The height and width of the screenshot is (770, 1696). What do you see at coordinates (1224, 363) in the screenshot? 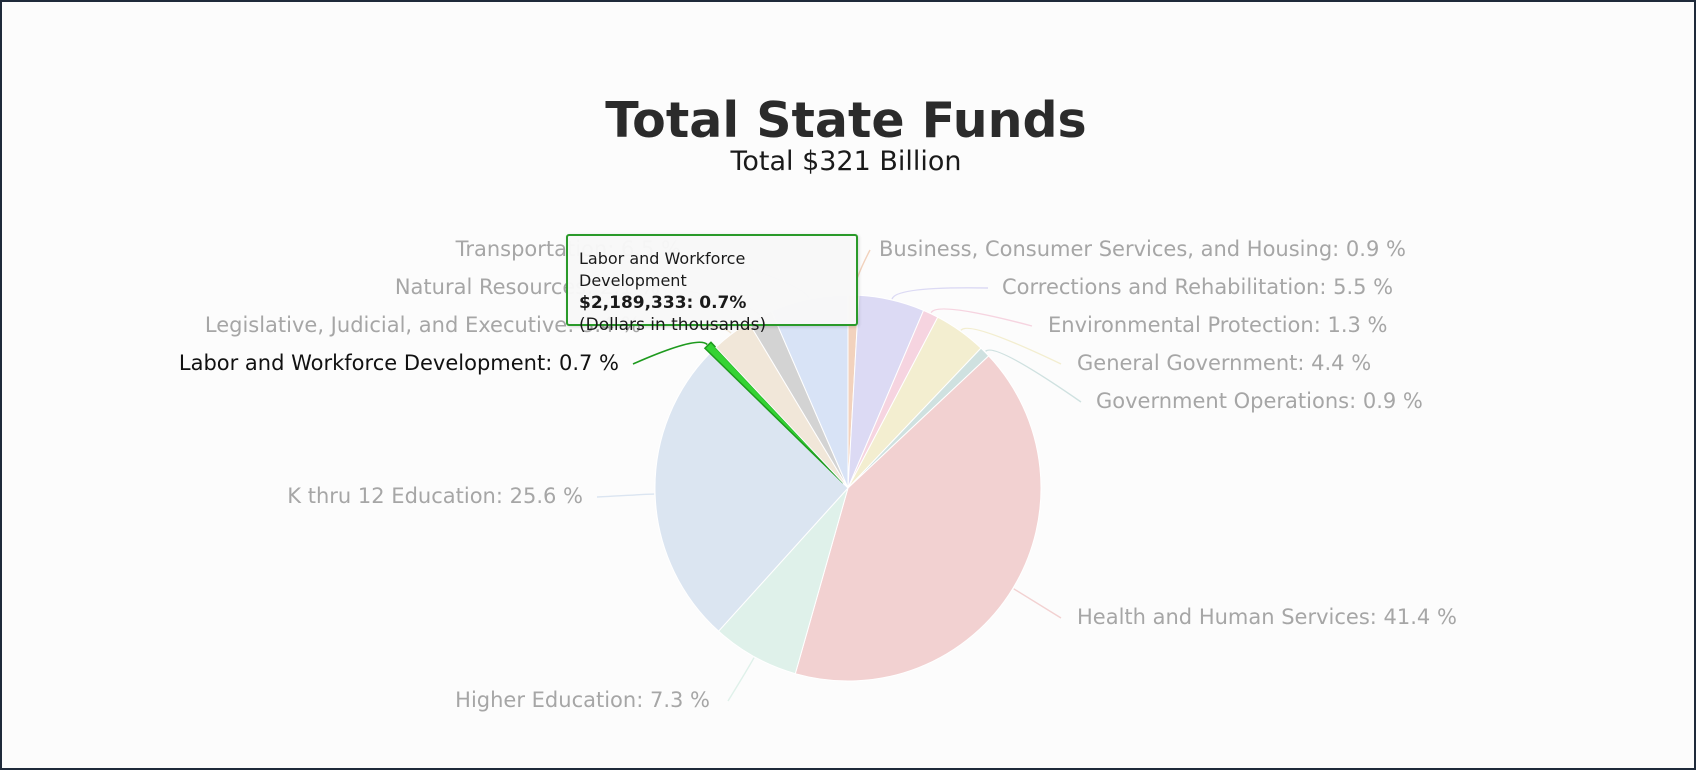
I see `slice-label-general-government: General Government: 4.4 %` at bounding box center [1224, 363].